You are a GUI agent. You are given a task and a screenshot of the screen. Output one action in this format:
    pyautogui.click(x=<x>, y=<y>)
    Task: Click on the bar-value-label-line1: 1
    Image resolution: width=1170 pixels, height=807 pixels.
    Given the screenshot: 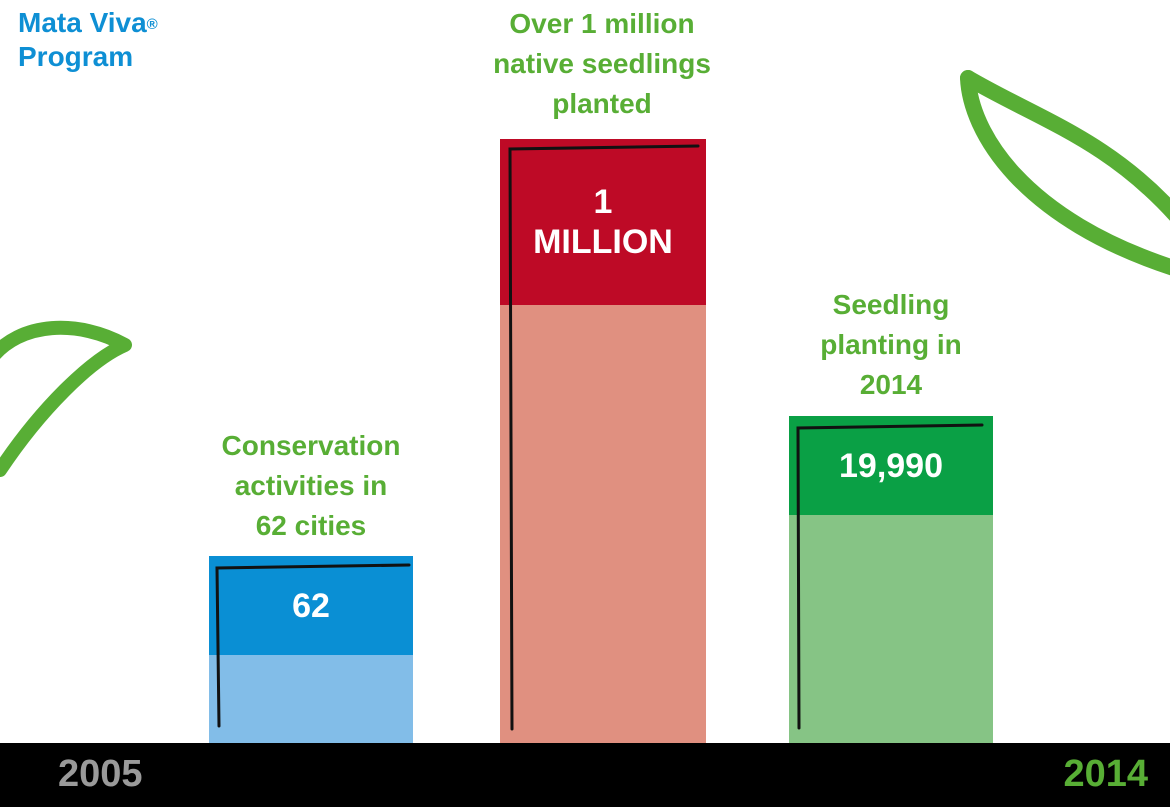 What is the action you would take?
    pyautogui.click(x=603, y=202)
    